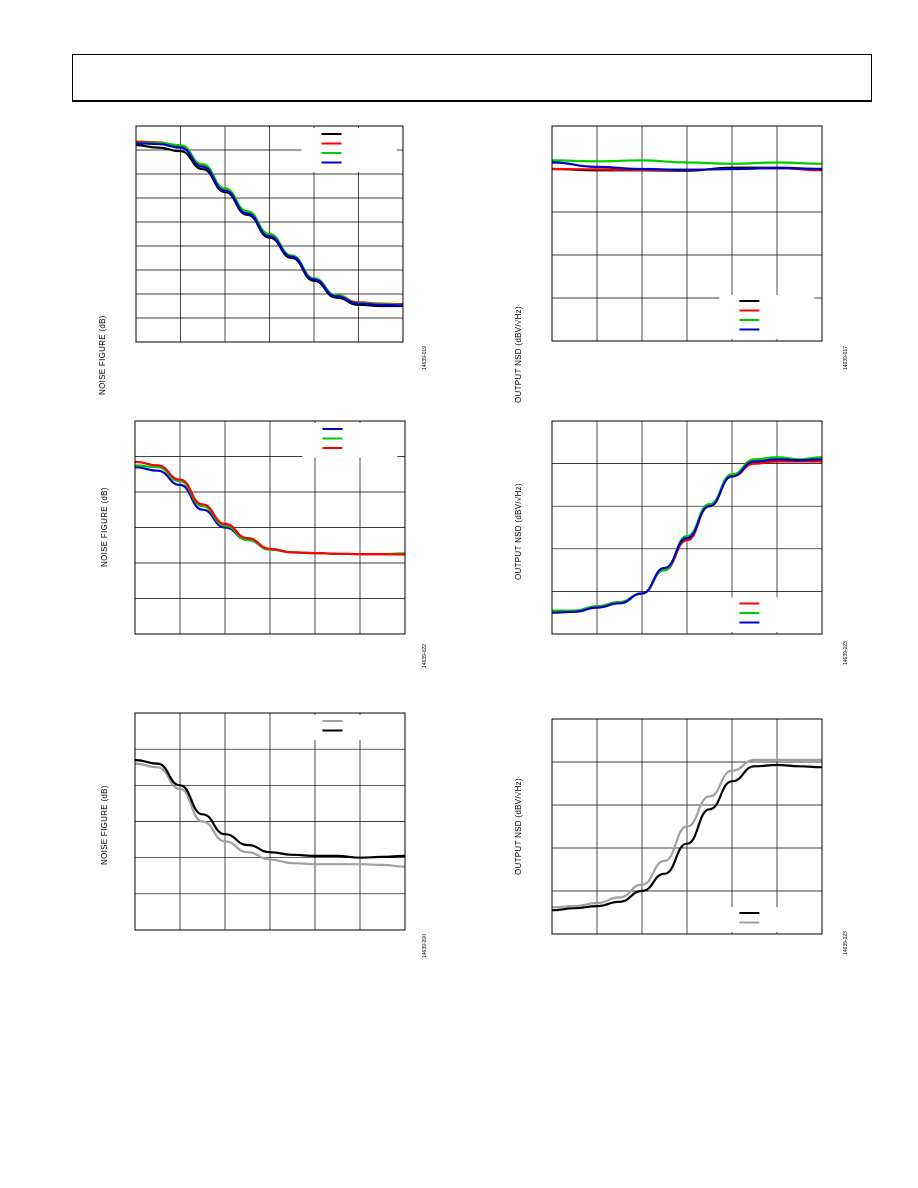 The height and width of the screenshot is (1188, 918). Describe the element at coordinates (425, 358) in the screenshot. I see `chart-1-figure-id: 14639-019` at that location.